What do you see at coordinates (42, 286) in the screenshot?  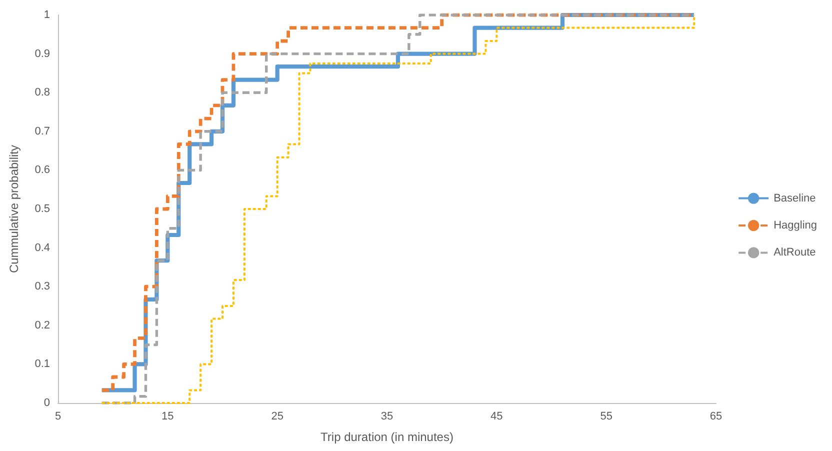 I see `y-tick-label: 0.3` at bounding box center [42, 286].